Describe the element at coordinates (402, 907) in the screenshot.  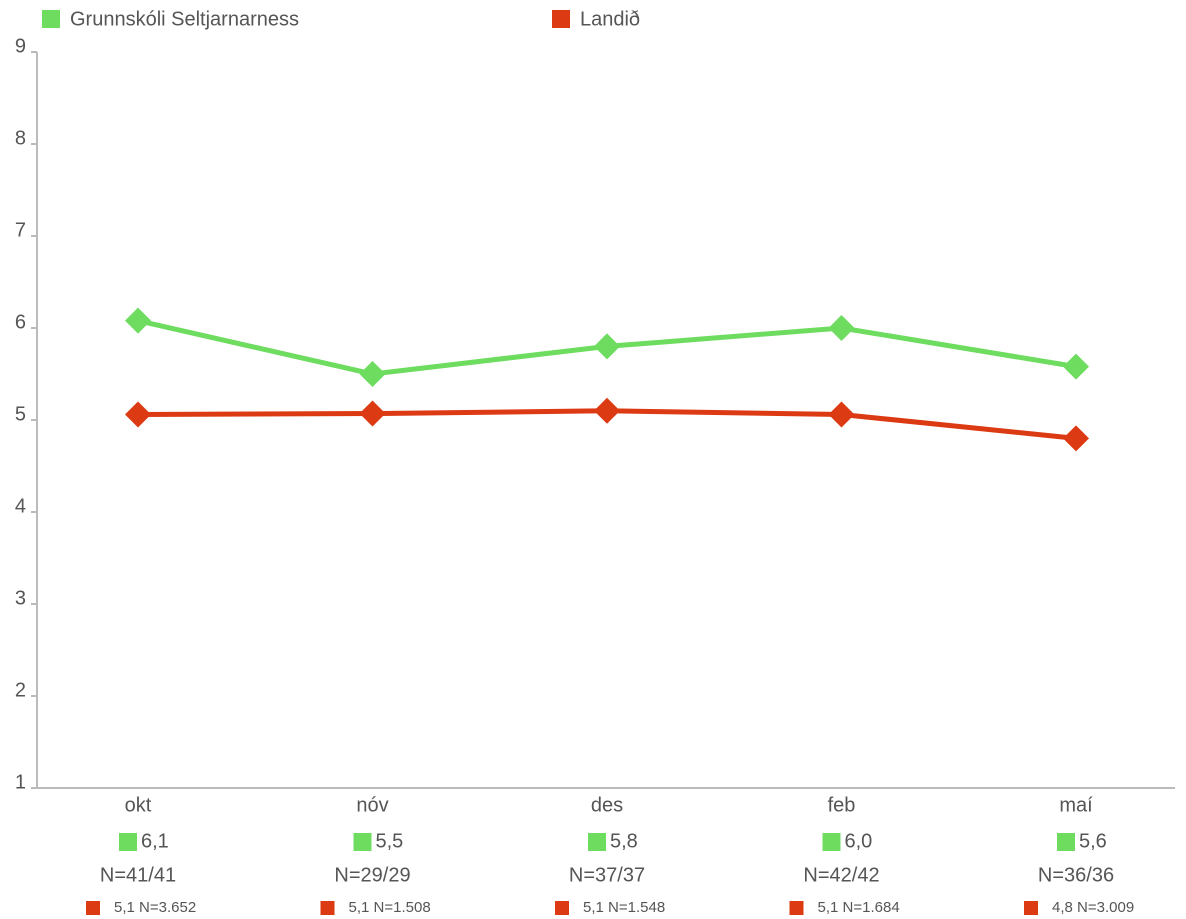
I see `n-label: N=1.508` at that location.